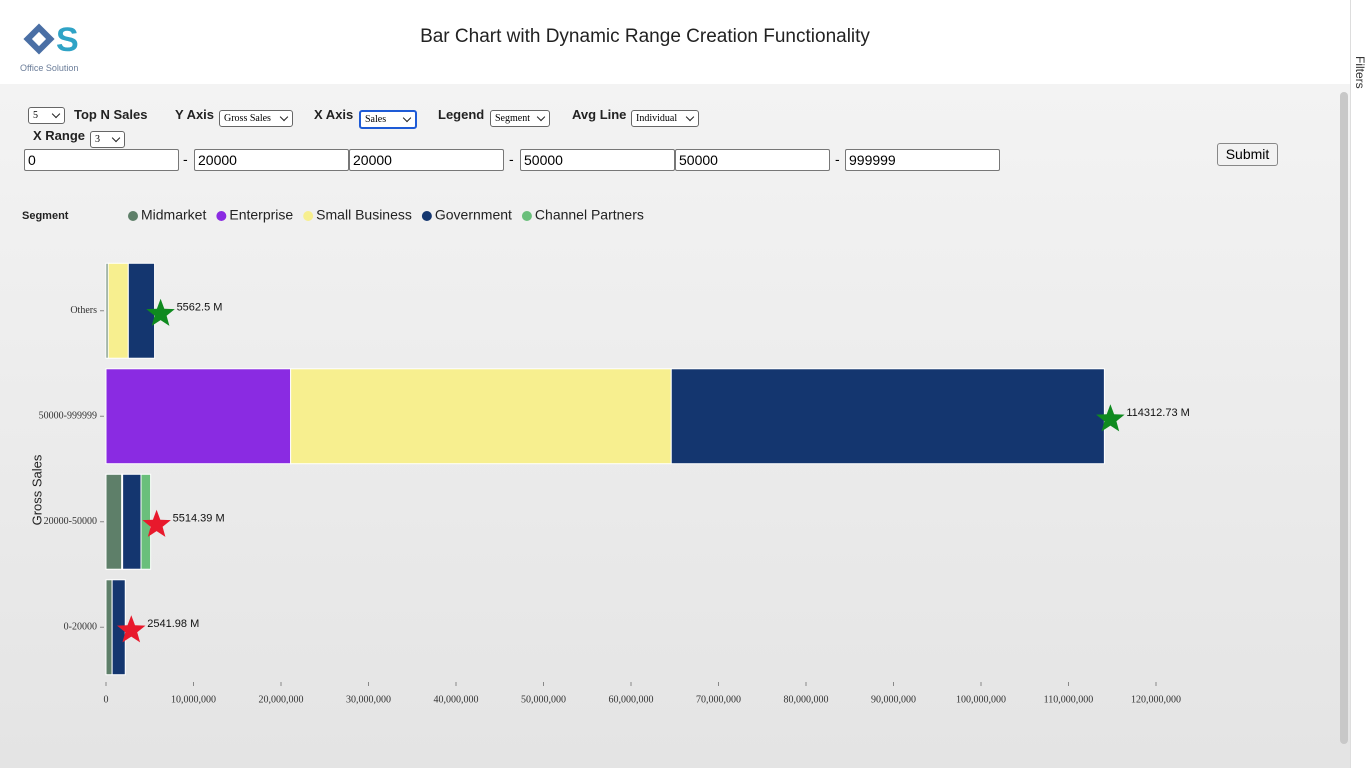 This screenshot has height=768, width=1366. What do you see at coordinates (981, 699) in the screenshot?
I see `x-tick-label: 100,000,000` at bounding box center [981, 699].